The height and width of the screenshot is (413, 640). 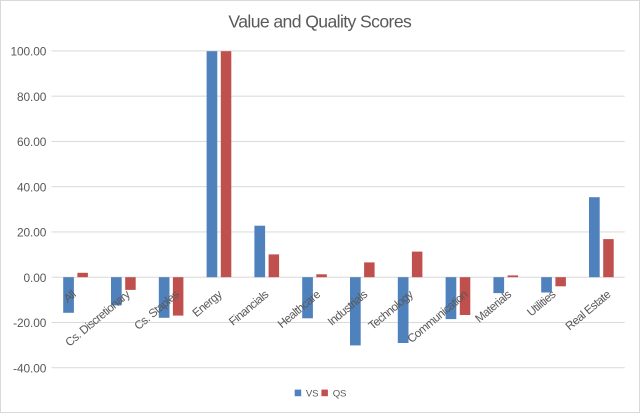 What do you see at coordinates (29, 52) in the screenshot?
I see `svg-text: 100.00` at bounding box center [29, 52].